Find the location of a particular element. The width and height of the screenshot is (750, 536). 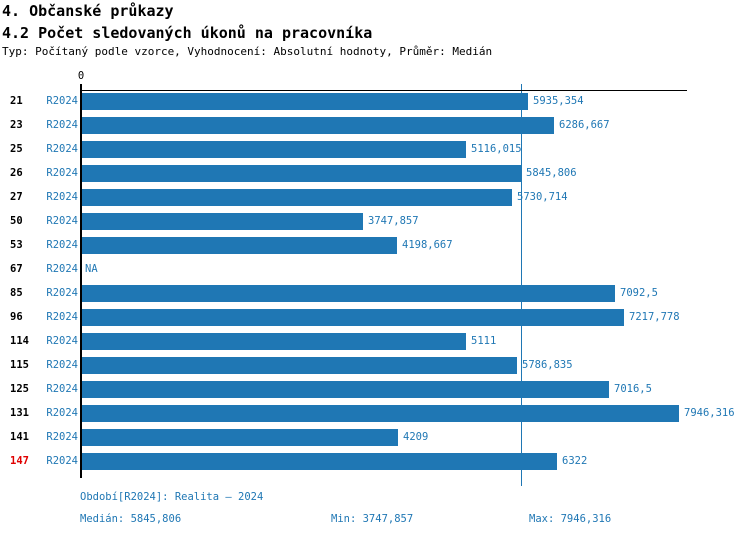

row-category-label: 21 is located at coordinates (16, 101).